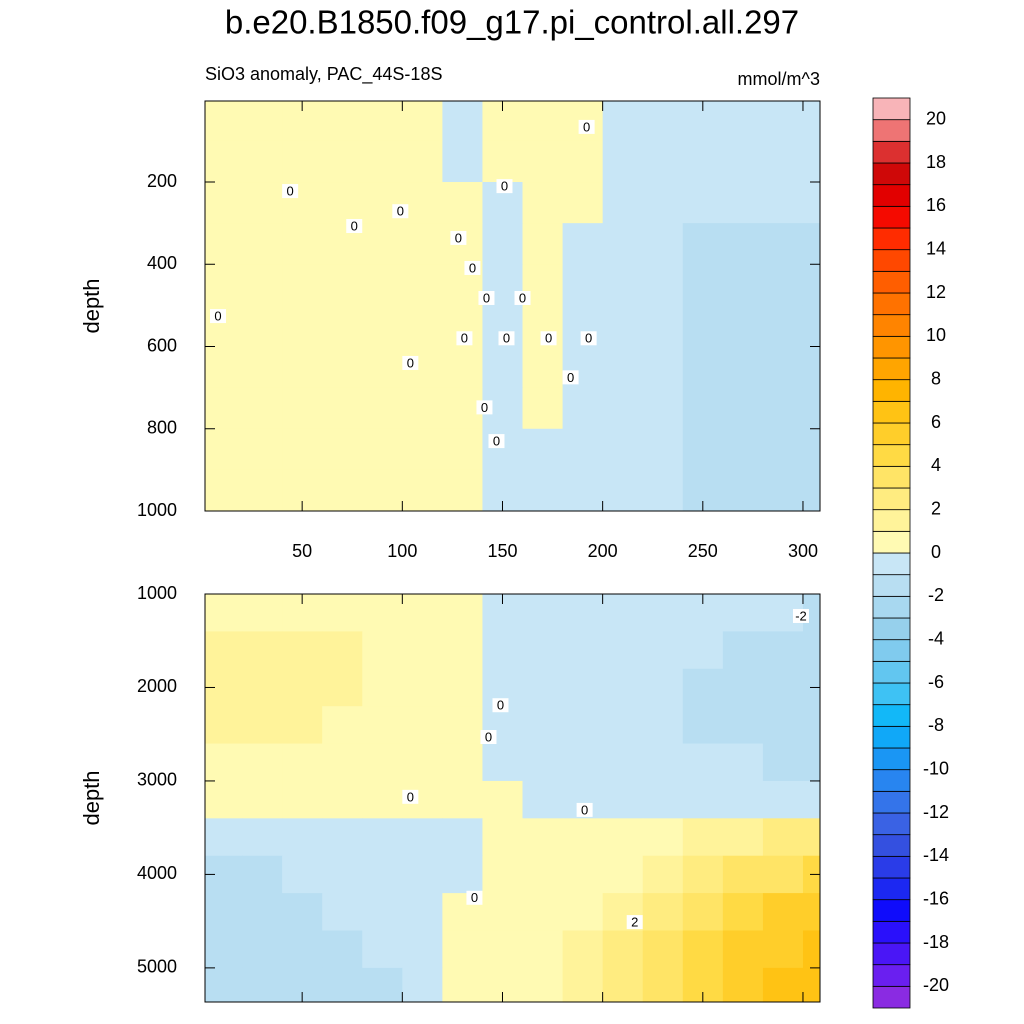  Describe the element at coordinates (157, 593) in the screenshot. I see `y-tick-label: 1000` at that location.